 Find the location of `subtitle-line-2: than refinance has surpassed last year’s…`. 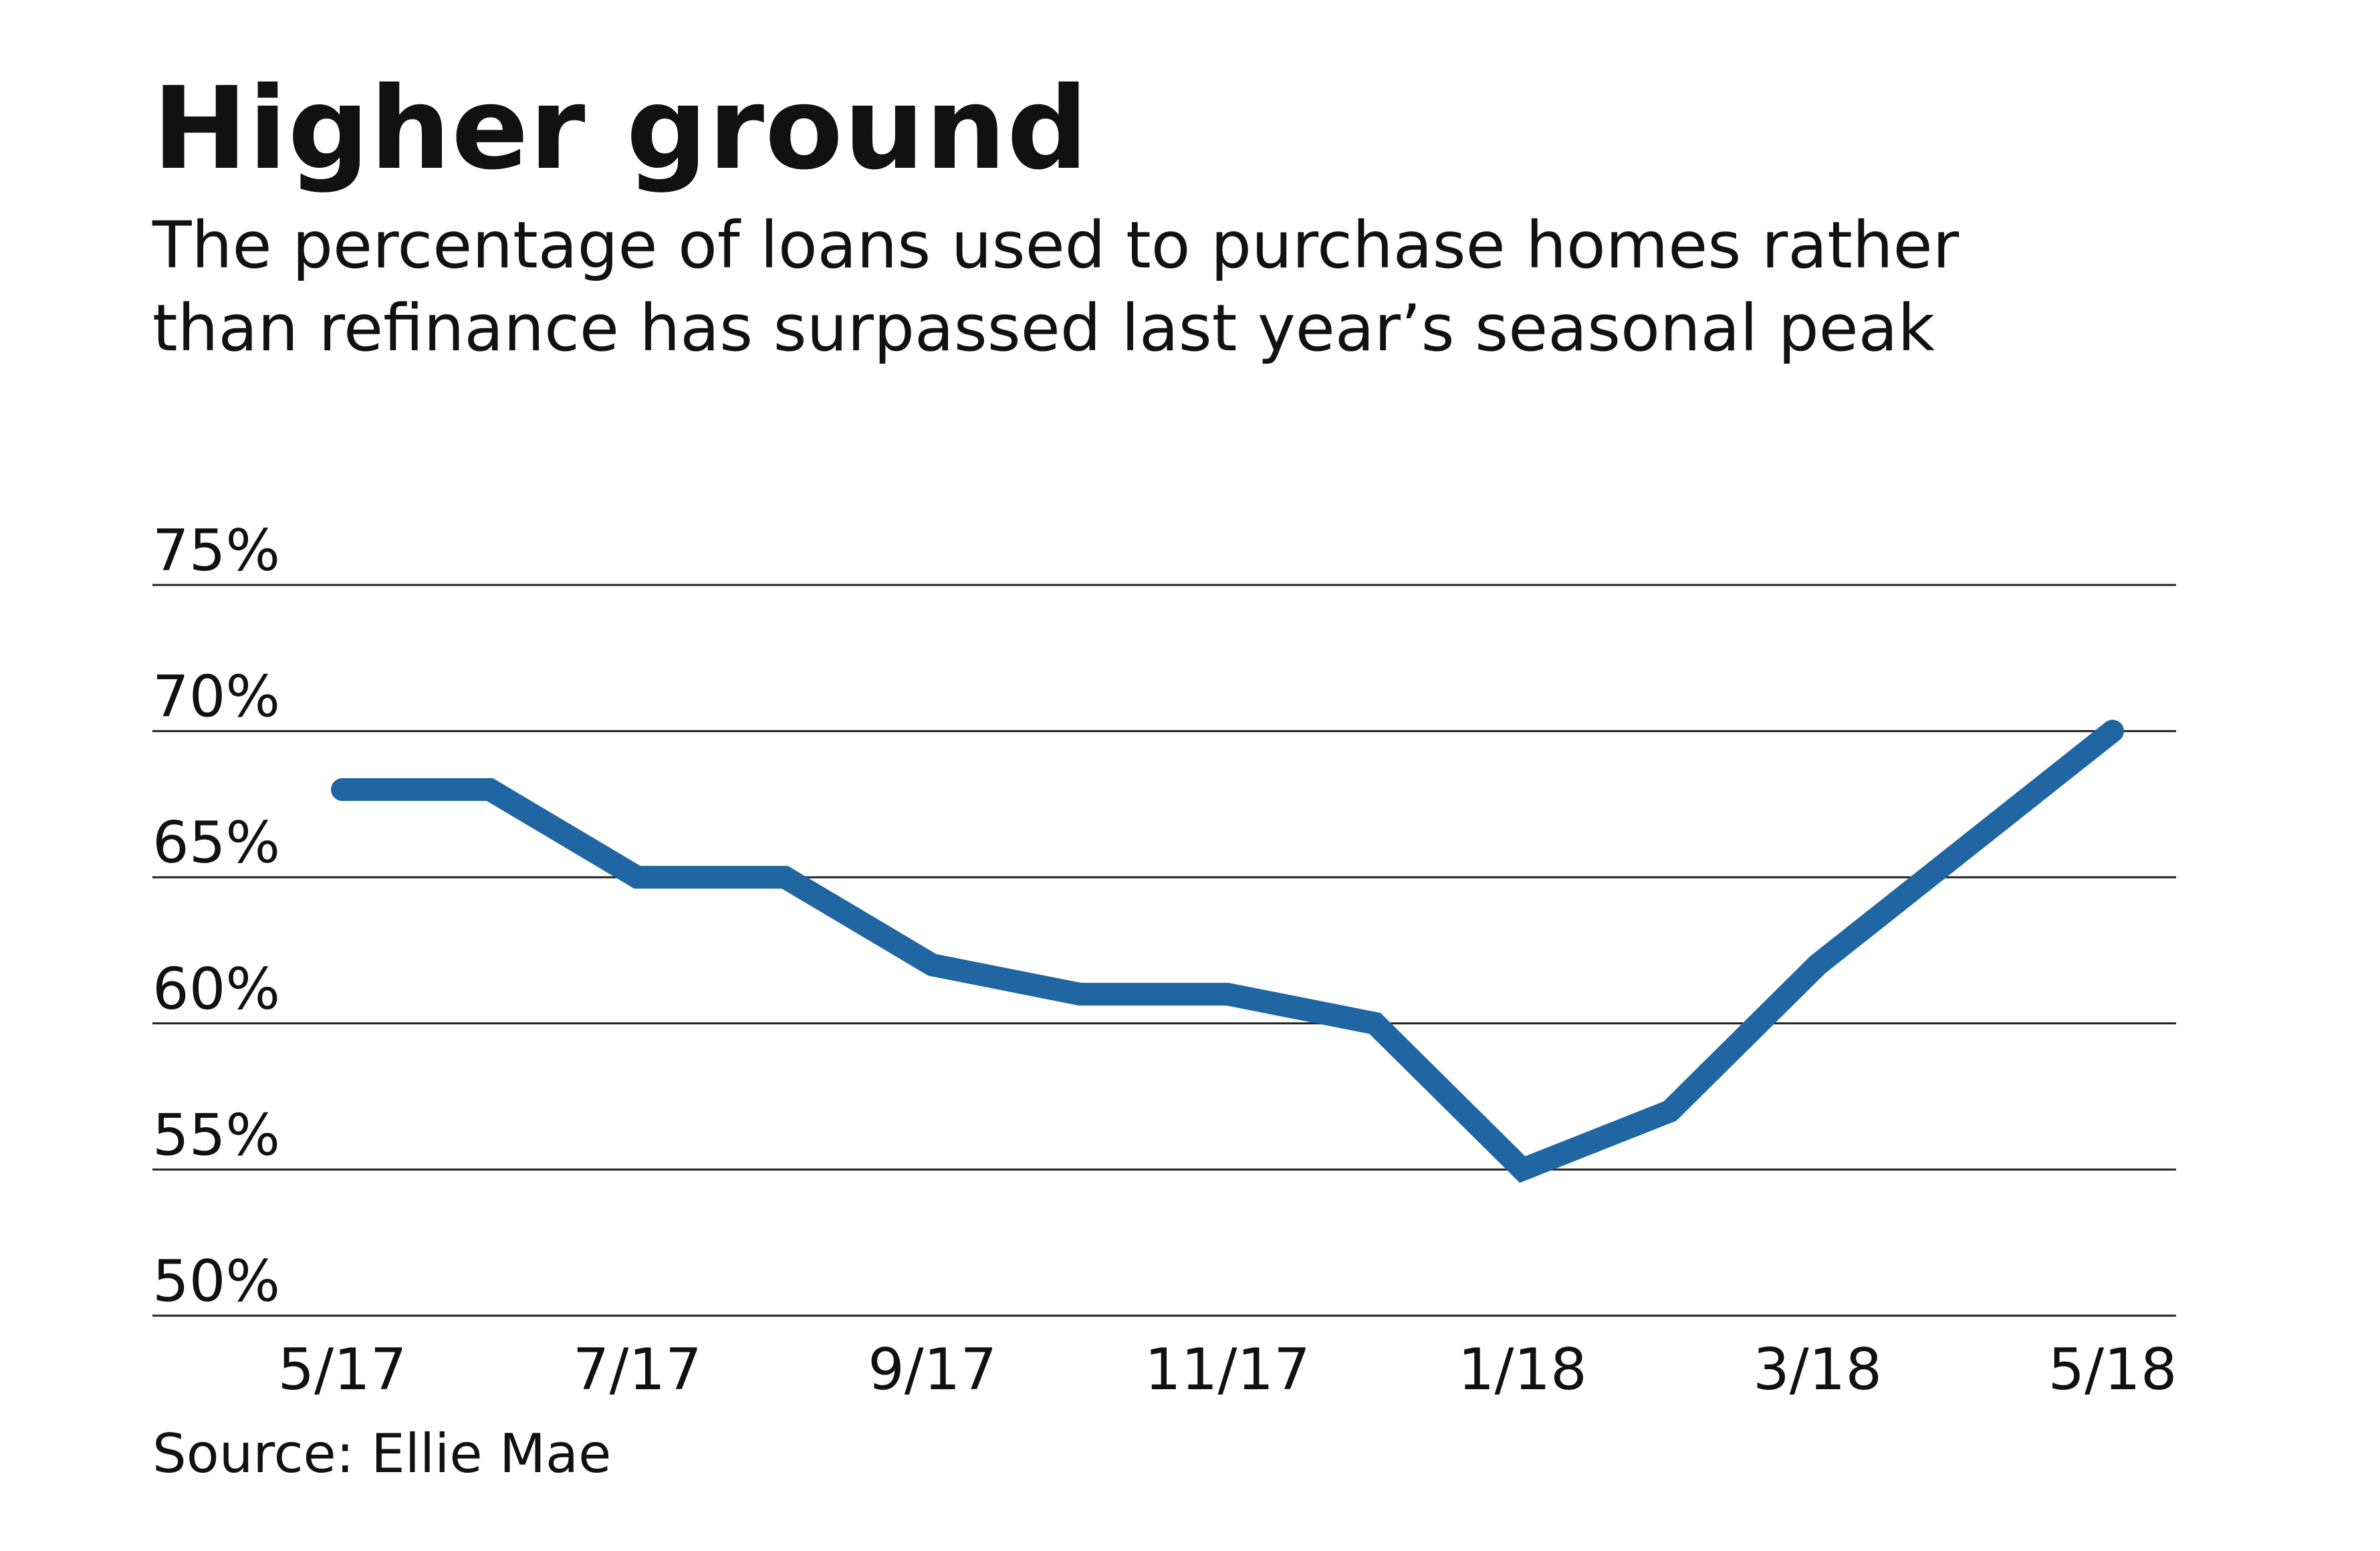

subtitle-line-2: than refinance has surpassed last year’s… is located at coordinates (1043, 328).